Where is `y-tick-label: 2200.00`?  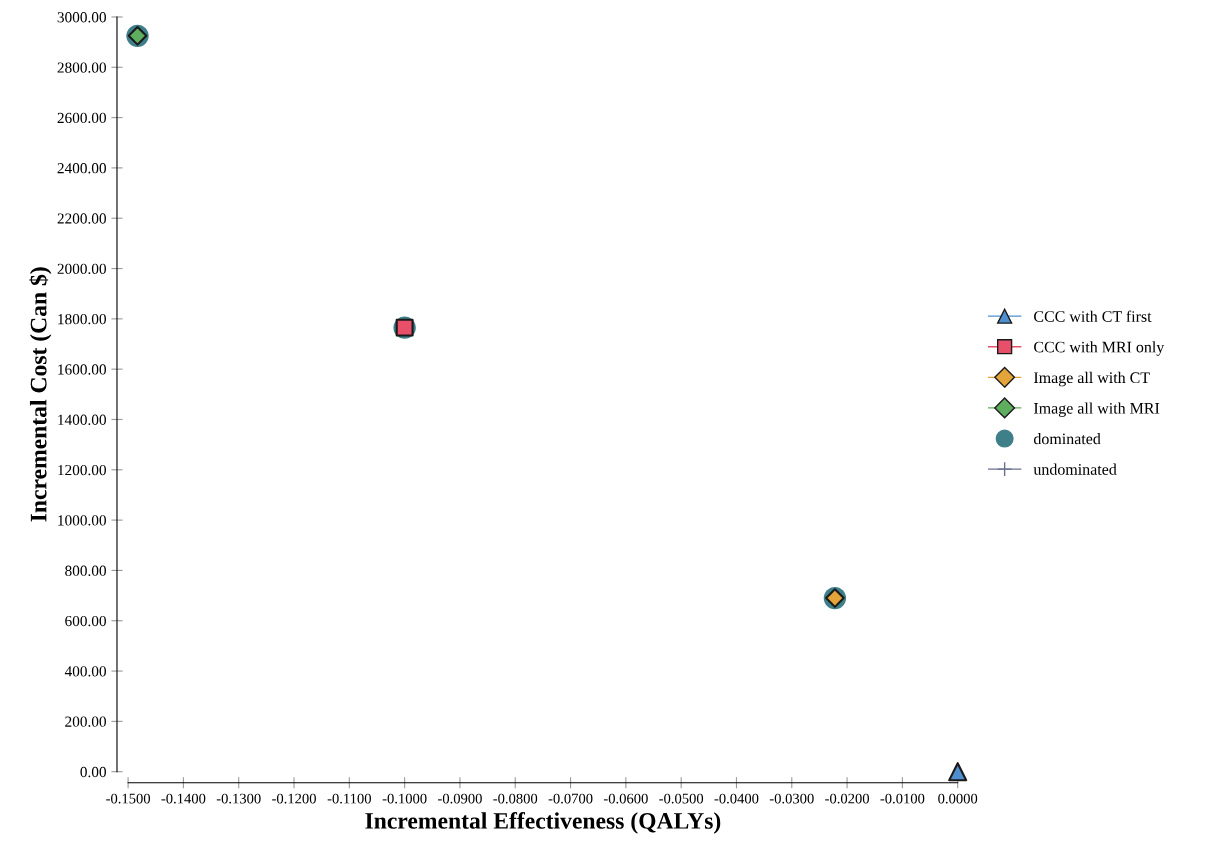
y-tick-label: 2200.00 is located at coordinates (81, 218).